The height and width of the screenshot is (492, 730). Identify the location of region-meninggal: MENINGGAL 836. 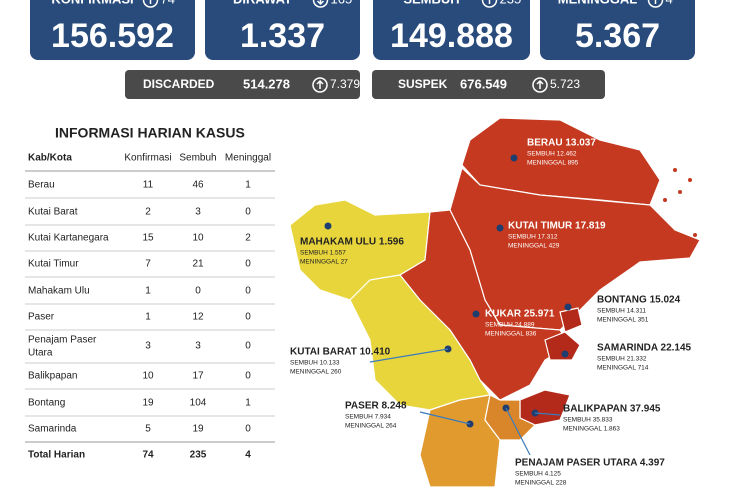
(511, 334).